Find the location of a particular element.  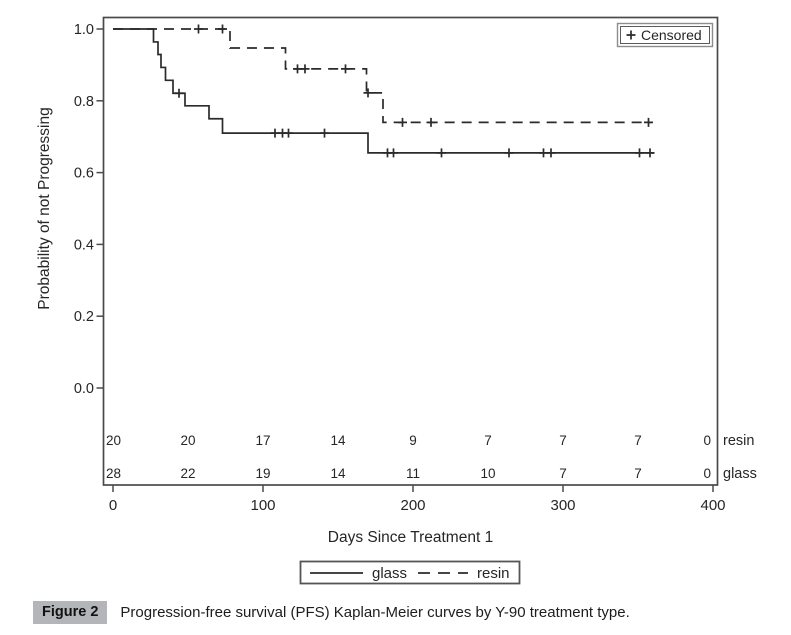

at-risk-count-glass: 10 is located at coordinates (487, 473).